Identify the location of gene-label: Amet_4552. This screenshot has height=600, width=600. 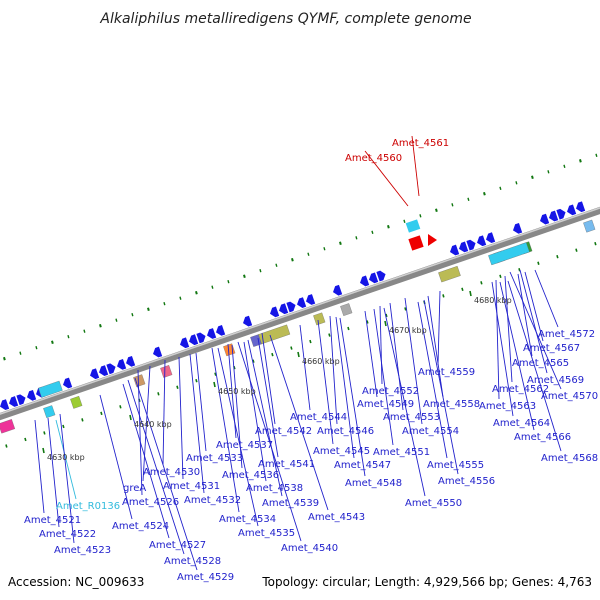
(390, 391).